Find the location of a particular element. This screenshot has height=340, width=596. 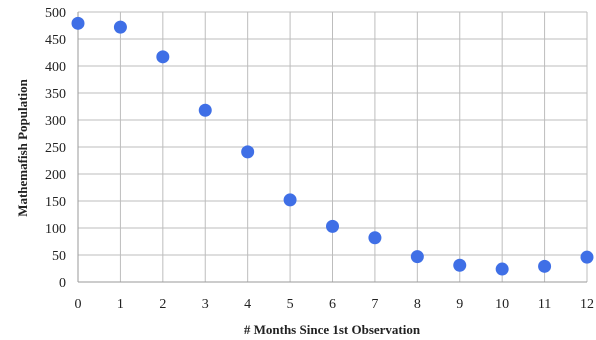

y-tick-labels: 0 50 100 150 200 250 300 350 400 450 500 is located at coordinates (55, 148).